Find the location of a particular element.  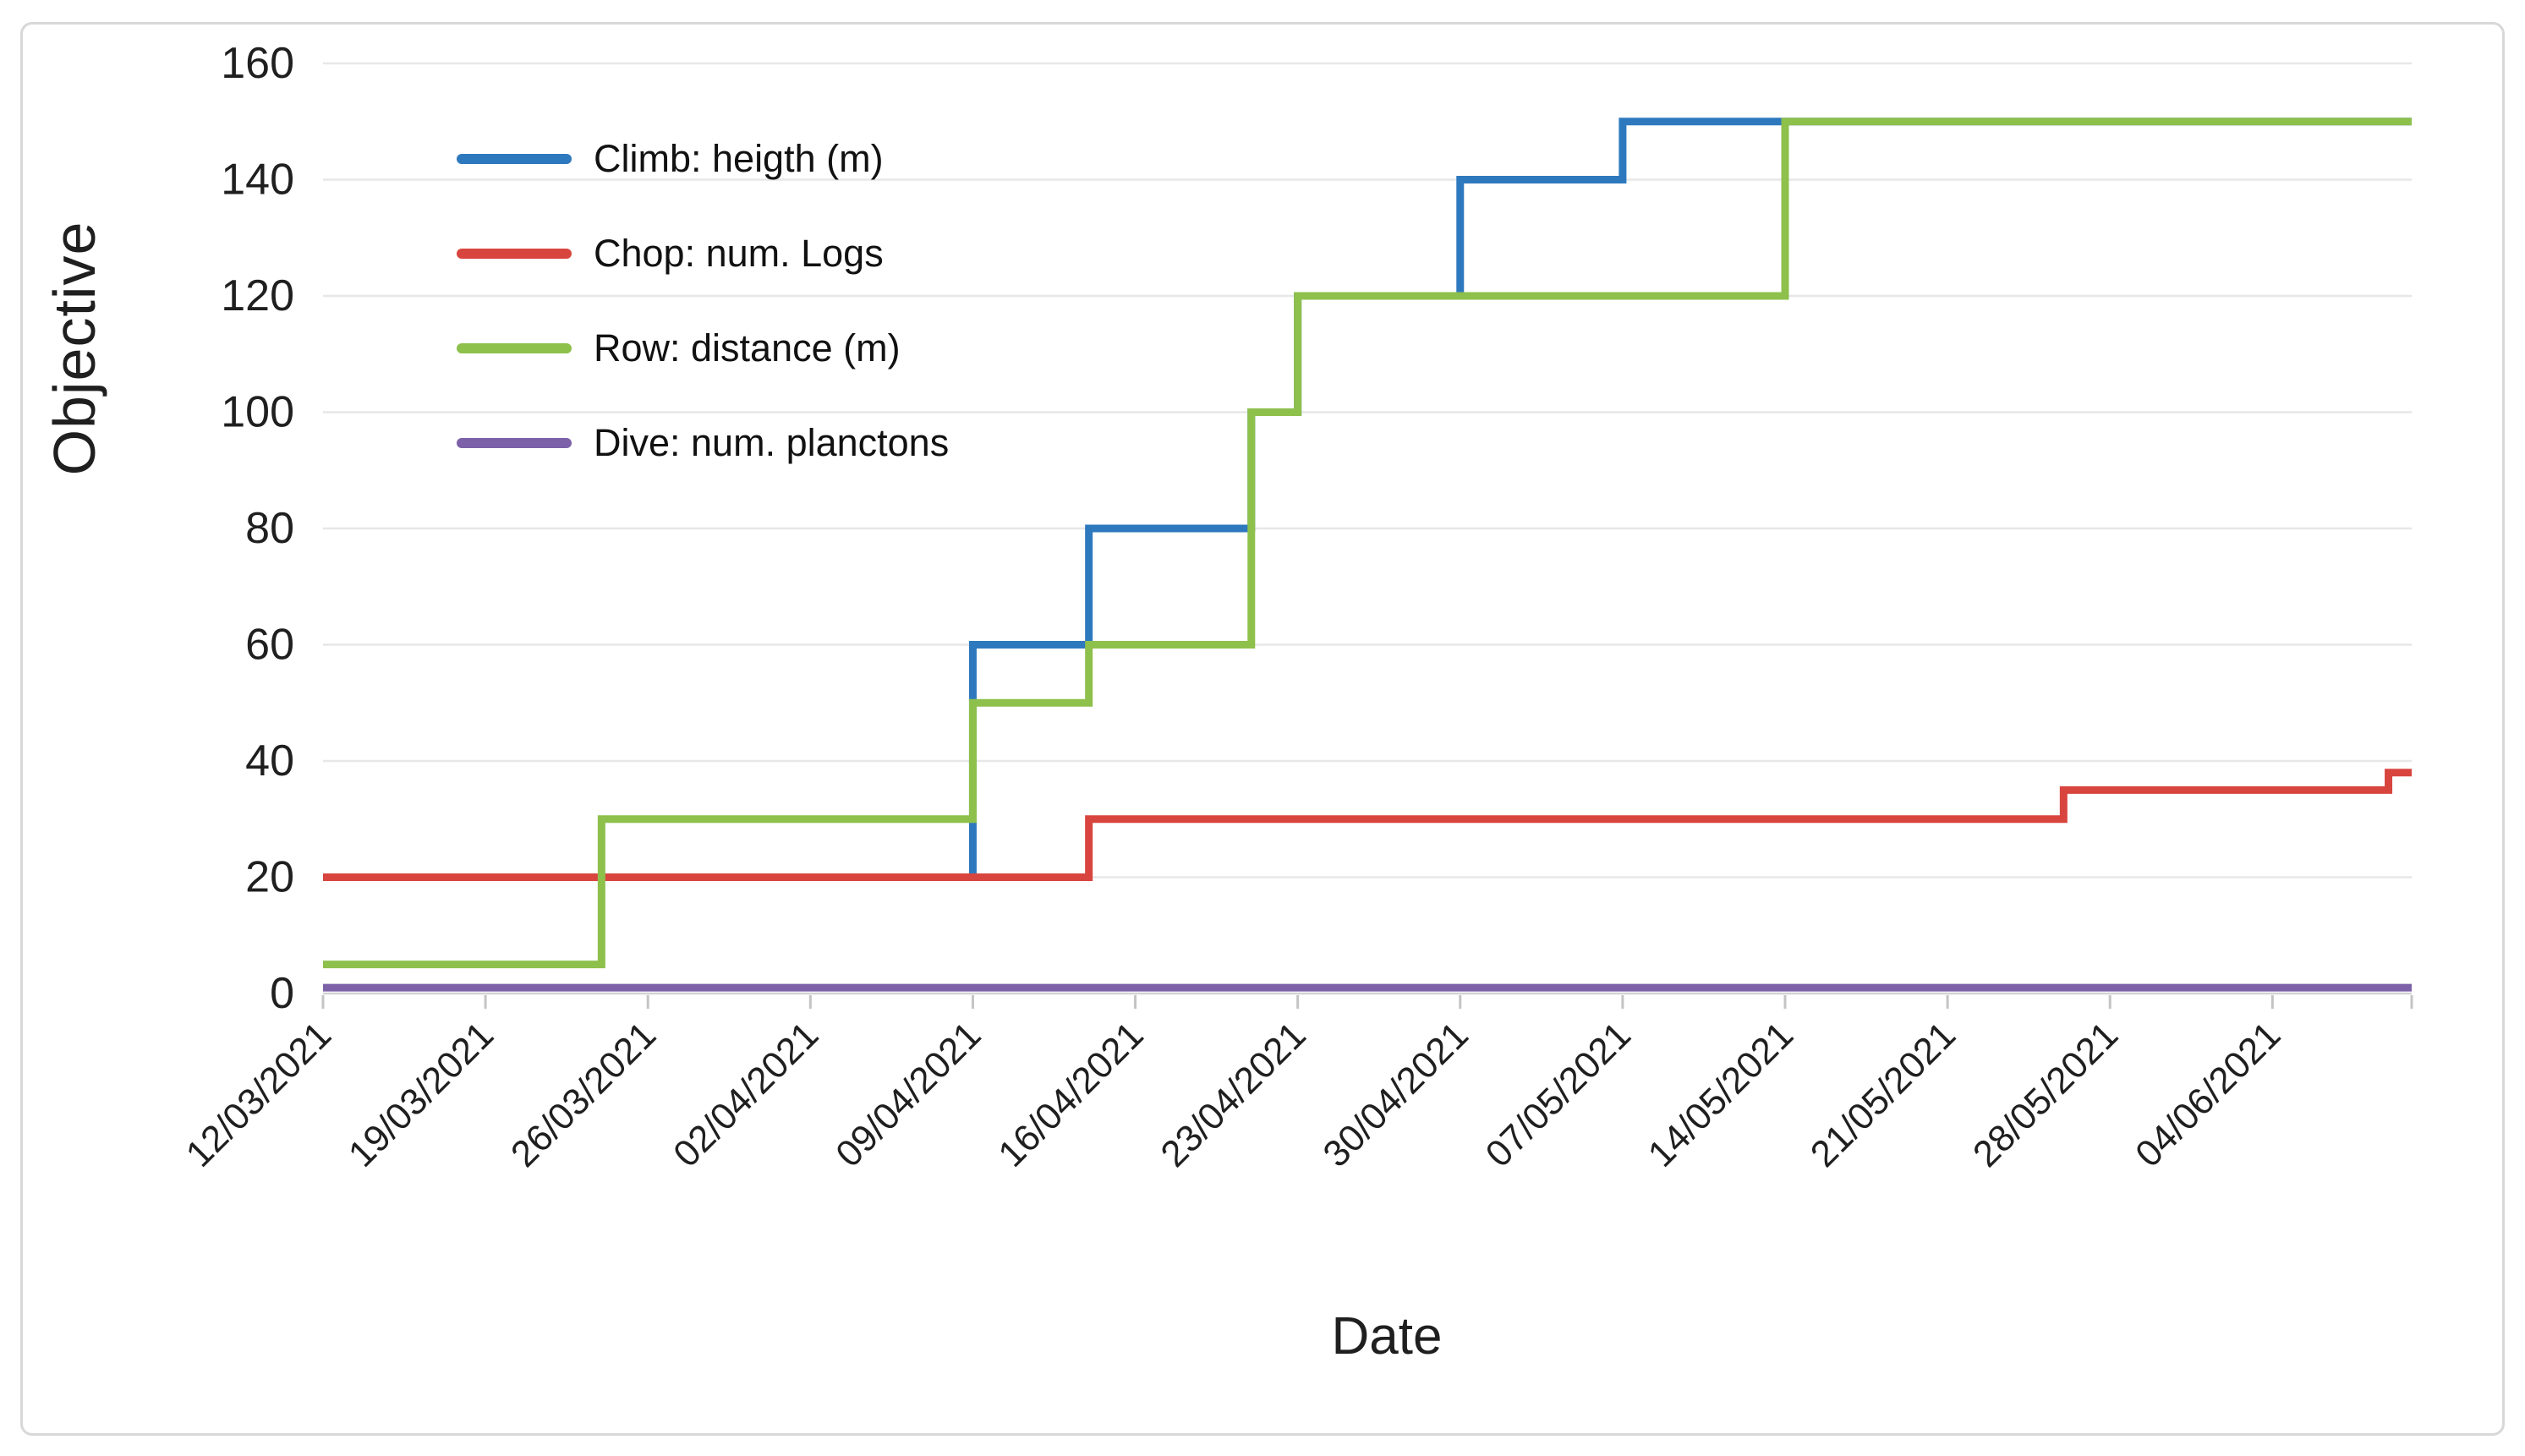

y-tick-label: 20 is located at coordinates (269, 877).